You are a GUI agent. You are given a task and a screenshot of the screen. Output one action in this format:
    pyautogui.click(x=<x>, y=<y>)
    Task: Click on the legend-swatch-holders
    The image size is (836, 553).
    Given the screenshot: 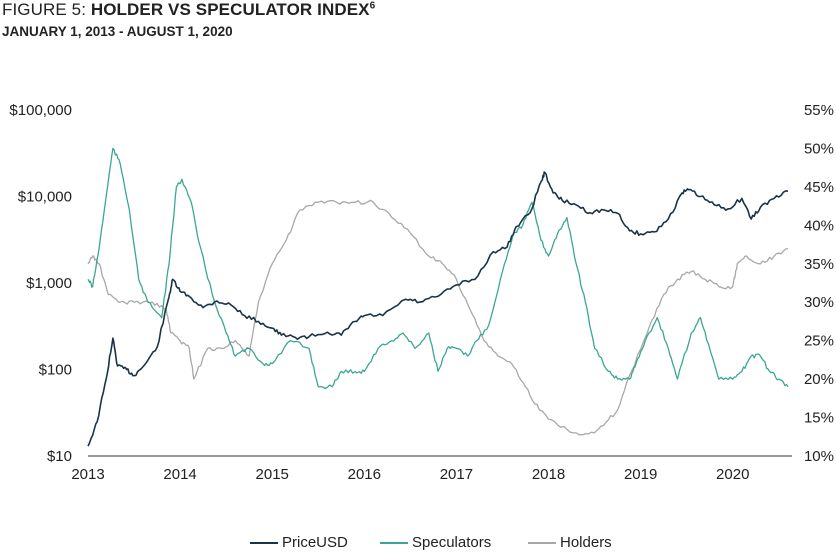 What is the action you would take?
    pyautogui.click(x=542, y=542)
    